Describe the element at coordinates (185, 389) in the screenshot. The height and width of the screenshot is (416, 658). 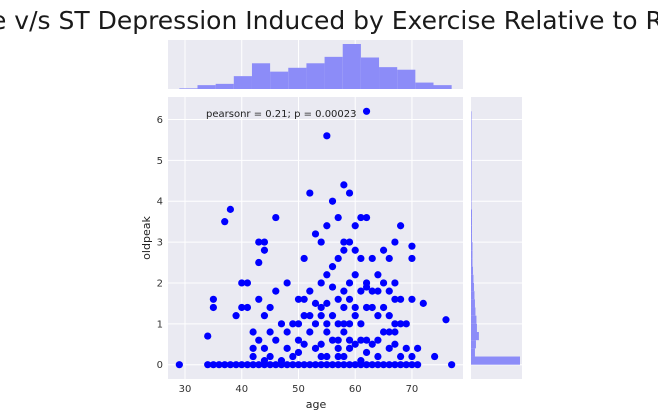
I see `x-tick-label: 30` at that location.